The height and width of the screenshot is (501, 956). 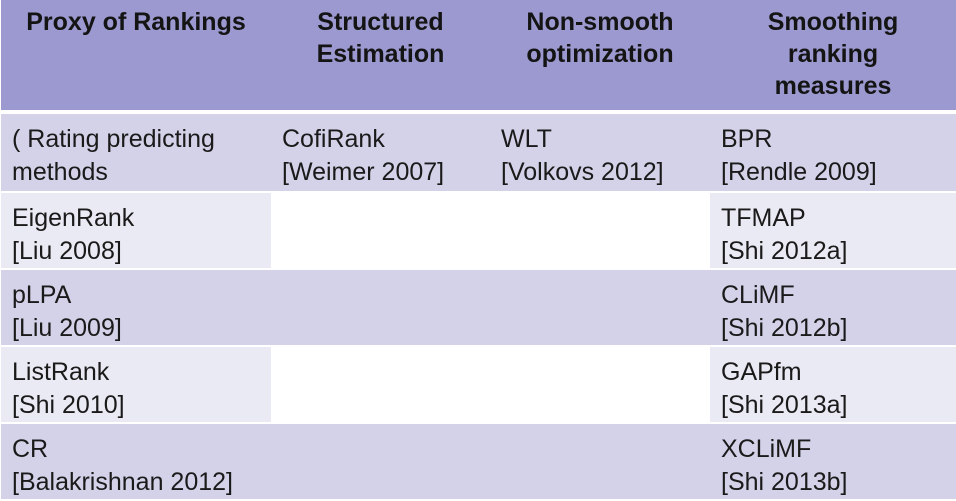 I want to click on cell-text: [Shi 2013a], so click(x=784, y=405).